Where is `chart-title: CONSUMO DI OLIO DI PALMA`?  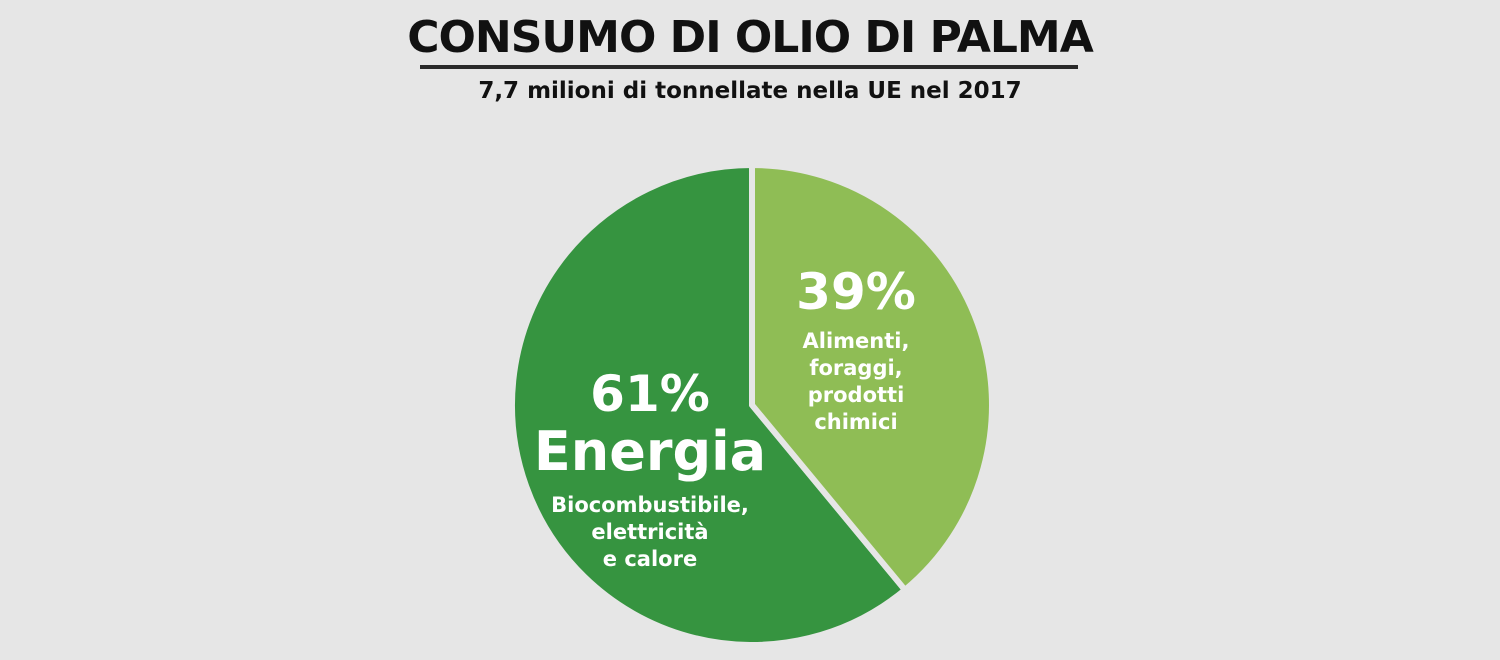 chart-title: CONSUMO DI OLIO DI PALMA is located at coordinates (750, 37).